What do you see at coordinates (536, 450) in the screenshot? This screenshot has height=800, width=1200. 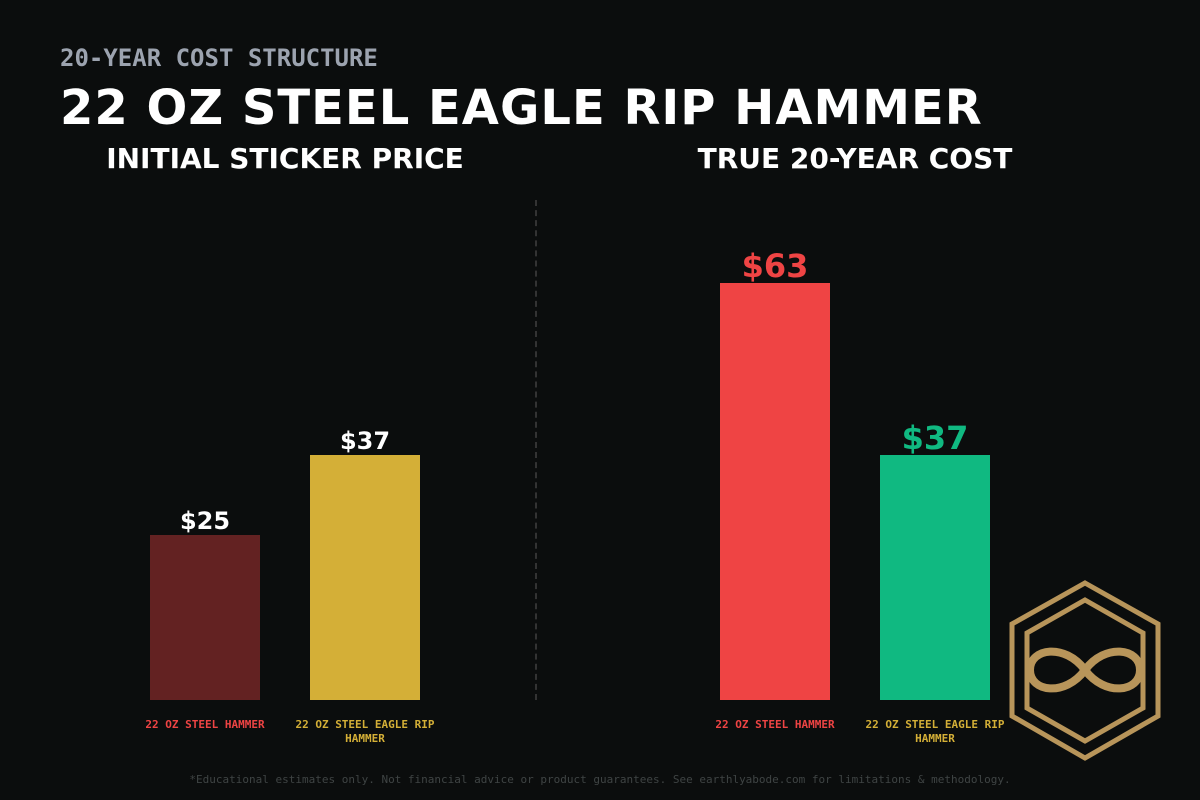 I see `divider` at bounding box center [536, 450].